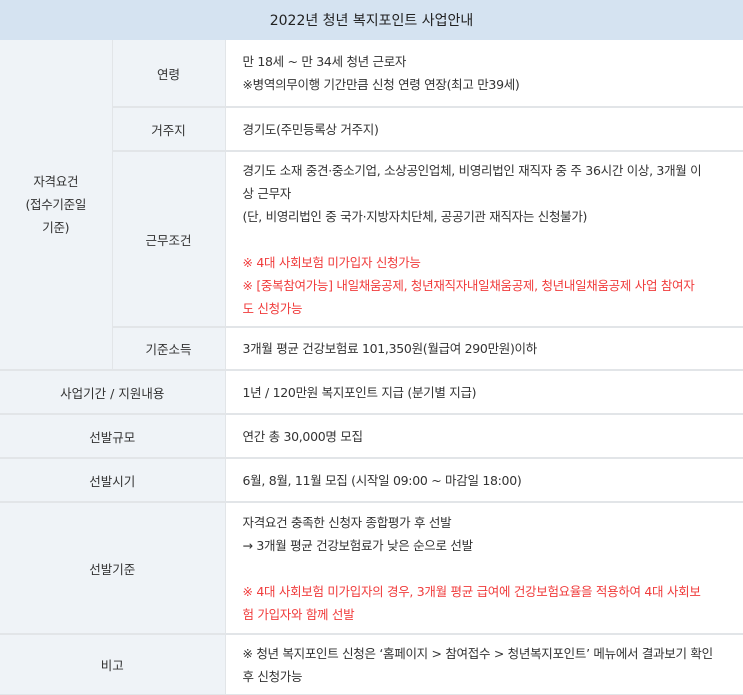  I want to click on table-row: 사업기간 / 지원내용 1년 / 120만원 복지포인트 지급 (분기별 지급), so click(371, 392).